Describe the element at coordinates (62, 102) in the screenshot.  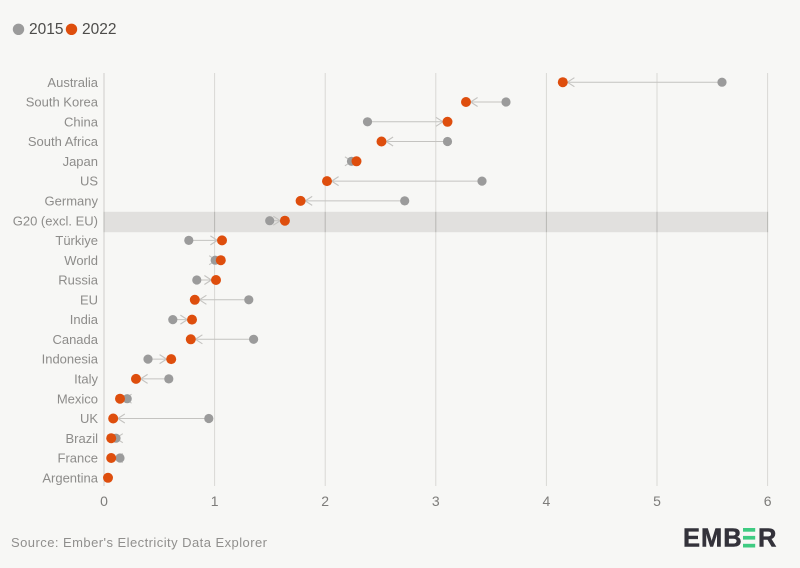
I see `svg-text: South Korea` at that location.